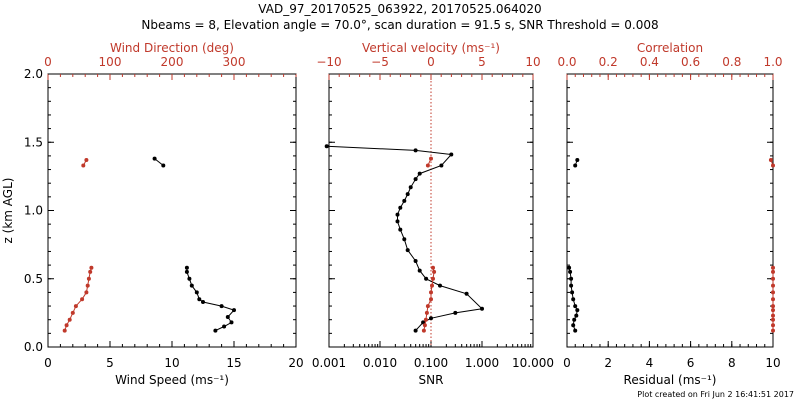  Describe the element at coordinates (670, 380) in the screenshot. I see `bottom-axis-label: Residual (ms⁻¹)` at that location.